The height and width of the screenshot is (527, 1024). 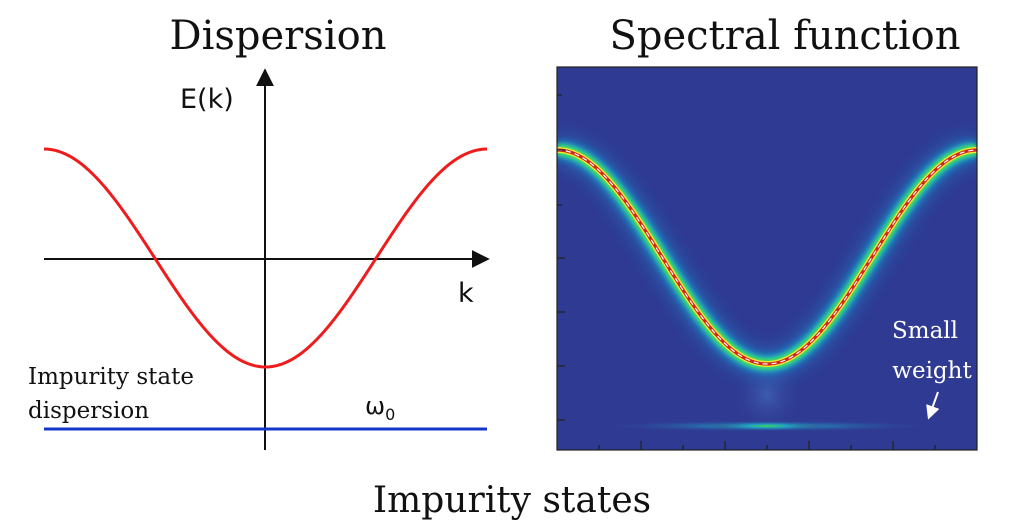 What do you see at coordinates (925, 331) in the screenshot?
I see `small-weight-label-line1: Small` at bounding box center [925, 331].